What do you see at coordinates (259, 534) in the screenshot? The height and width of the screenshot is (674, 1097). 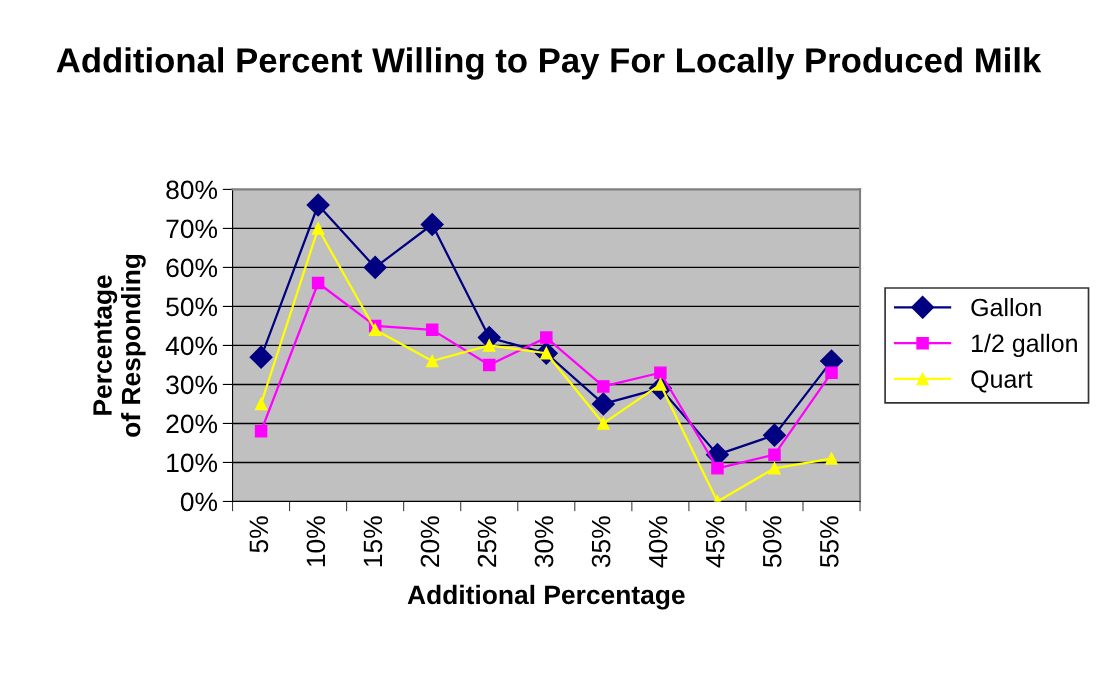 I see `x-tick-label: 5%` at bounding box center [259, 534].